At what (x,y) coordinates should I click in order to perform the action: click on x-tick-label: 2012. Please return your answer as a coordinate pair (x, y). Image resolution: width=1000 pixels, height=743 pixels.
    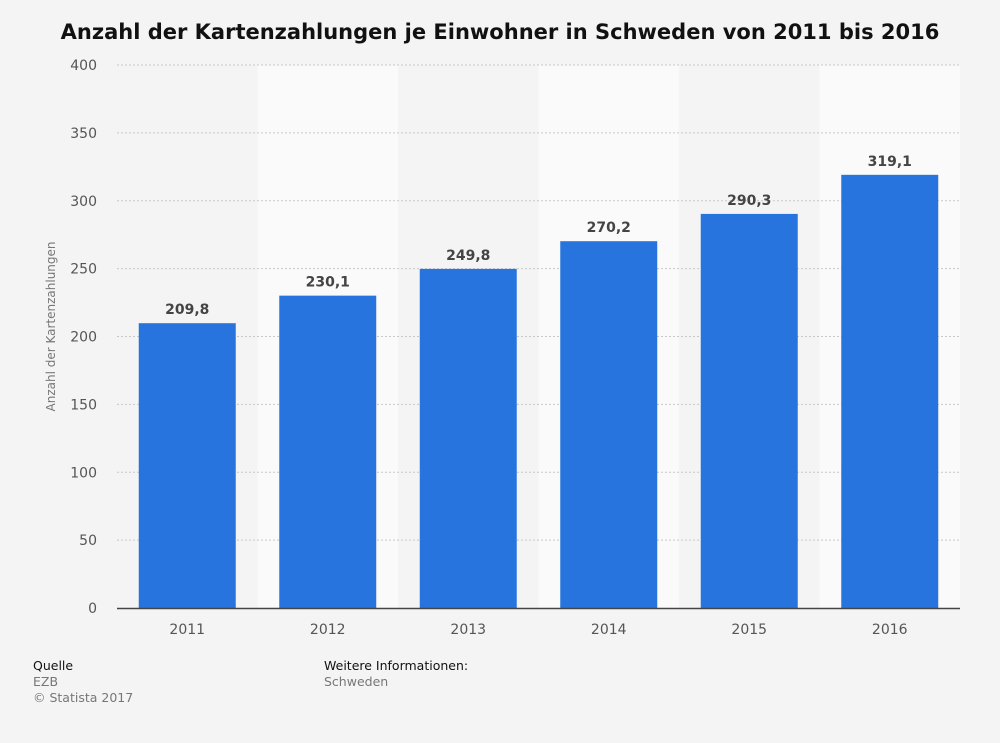
    Looking at the image, I should click on (328, 630).